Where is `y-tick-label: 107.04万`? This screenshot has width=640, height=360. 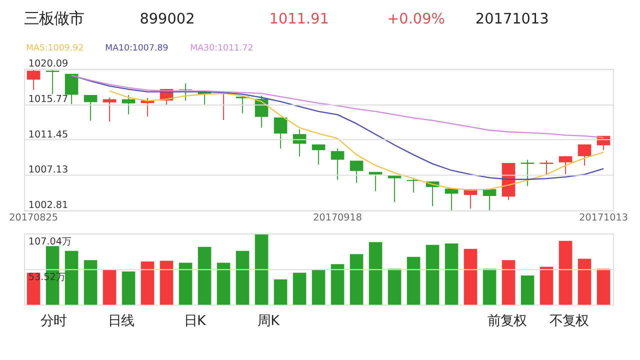 y-tick-label: 107.04万 is located at coordinates (50, 242).